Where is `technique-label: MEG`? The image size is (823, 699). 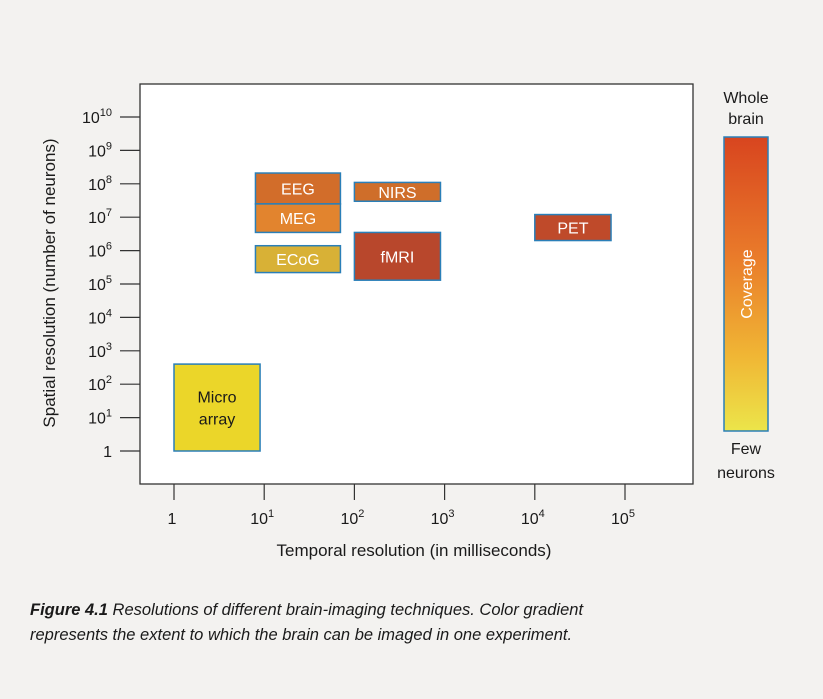
technique-label: MEG is located at coordinates (298, 219).